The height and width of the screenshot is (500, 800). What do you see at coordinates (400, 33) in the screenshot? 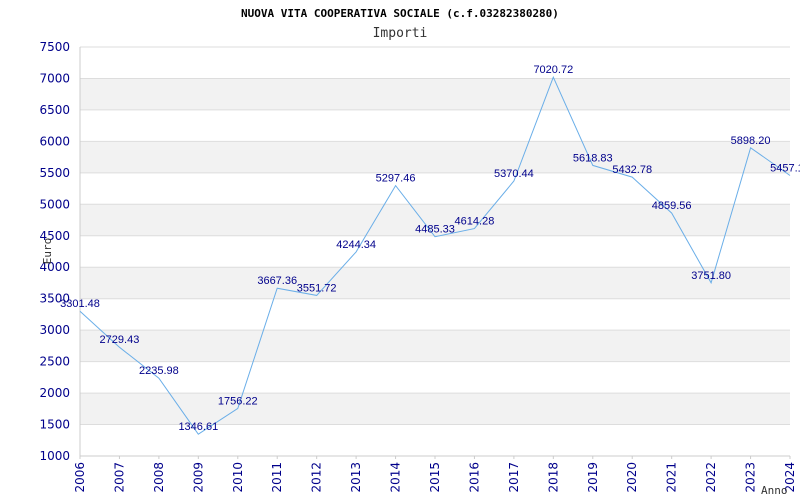
I see `chart-subtitle: Importi` at bounding box center [400, 33].